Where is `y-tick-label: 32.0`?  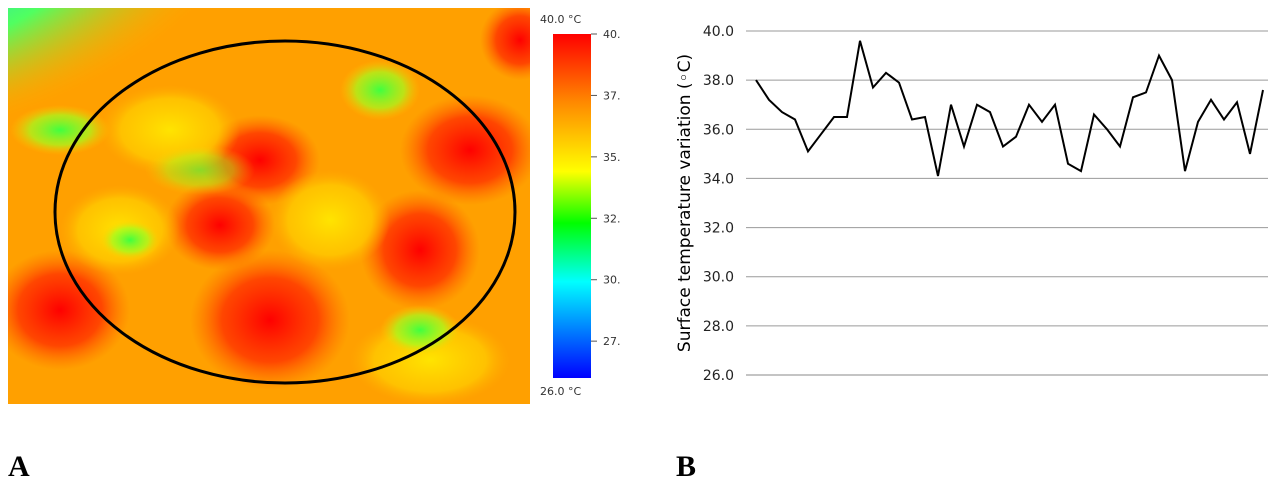
y-tick-label: 32.0 is located at coordinates (718, 229).